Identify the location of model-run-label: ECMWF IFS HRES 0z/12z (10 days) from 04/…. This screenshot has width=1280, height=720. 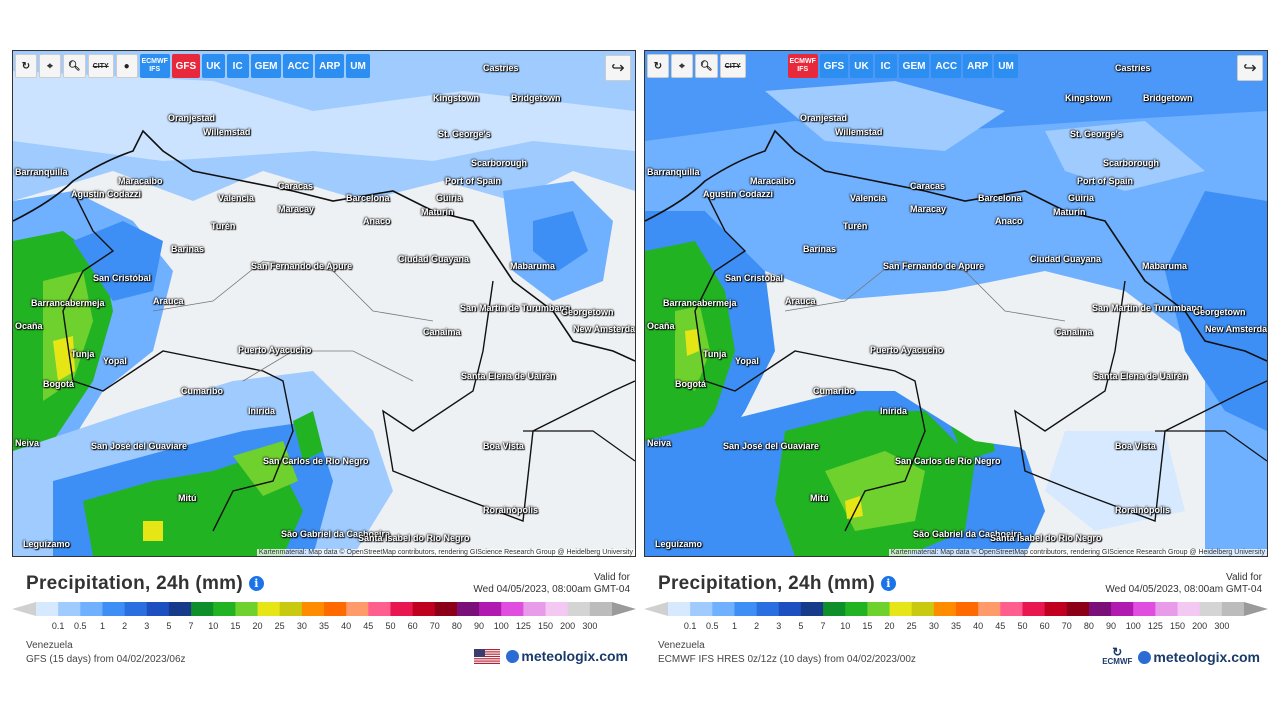
(787, 659).